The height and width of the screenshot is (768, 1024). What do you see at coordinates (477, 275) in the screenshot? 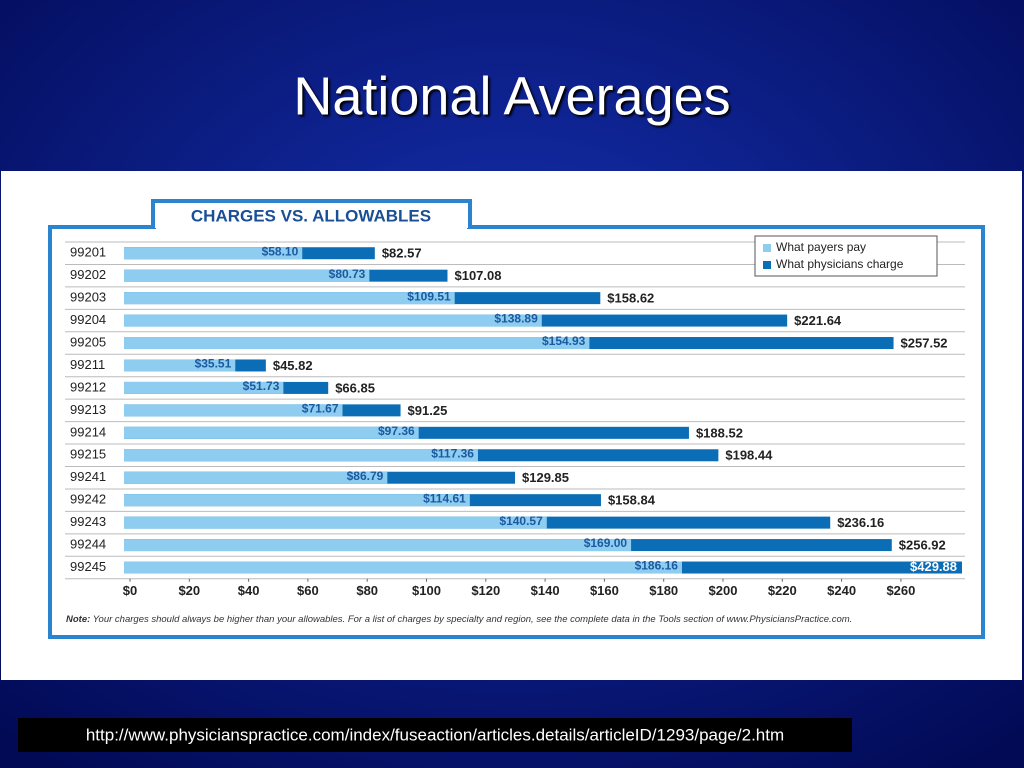
I see `value-label: $107.08` at bounding box center [477, 275].